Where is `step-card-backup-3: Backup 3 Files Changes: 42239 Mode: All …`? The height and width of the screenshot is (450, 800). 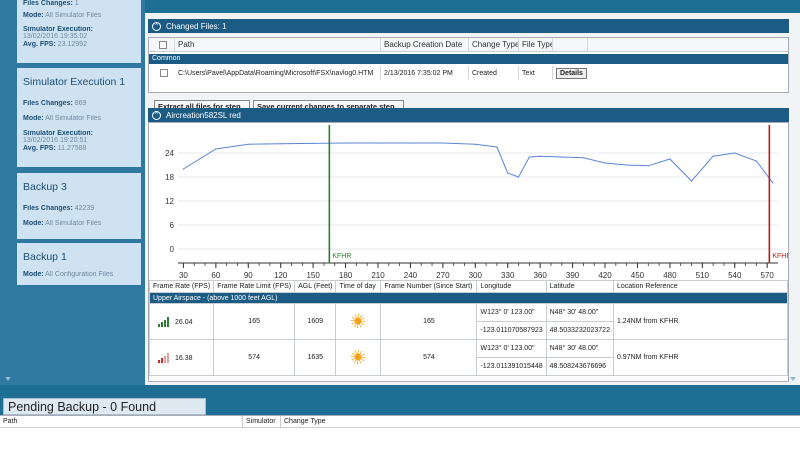
step-card-backup-3: Backup 3 Files Changes: 42239 Mode: All … is located at coordinates (79, 206).